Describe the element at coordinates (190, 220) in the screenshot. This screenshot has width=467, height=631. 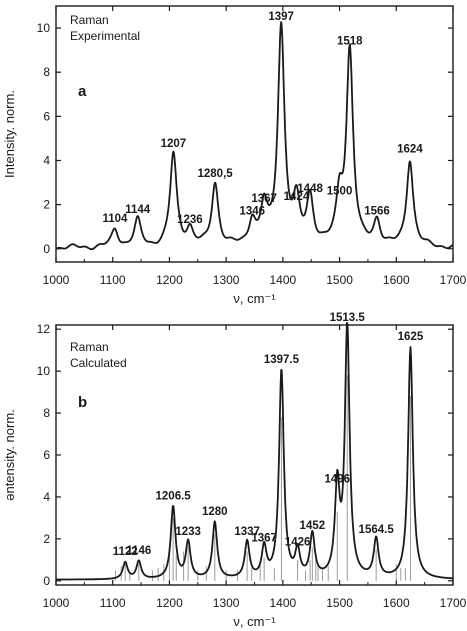
I see `peak-label: 1236` at that location.